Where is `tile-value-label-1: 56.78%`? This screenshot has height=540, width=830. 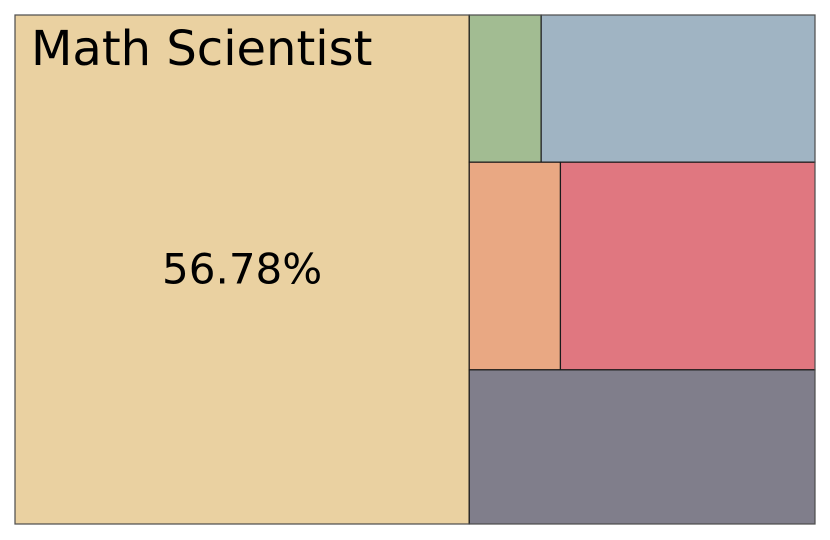 tile-value-label-1: 56.78% is located at coordinates (242, 269).